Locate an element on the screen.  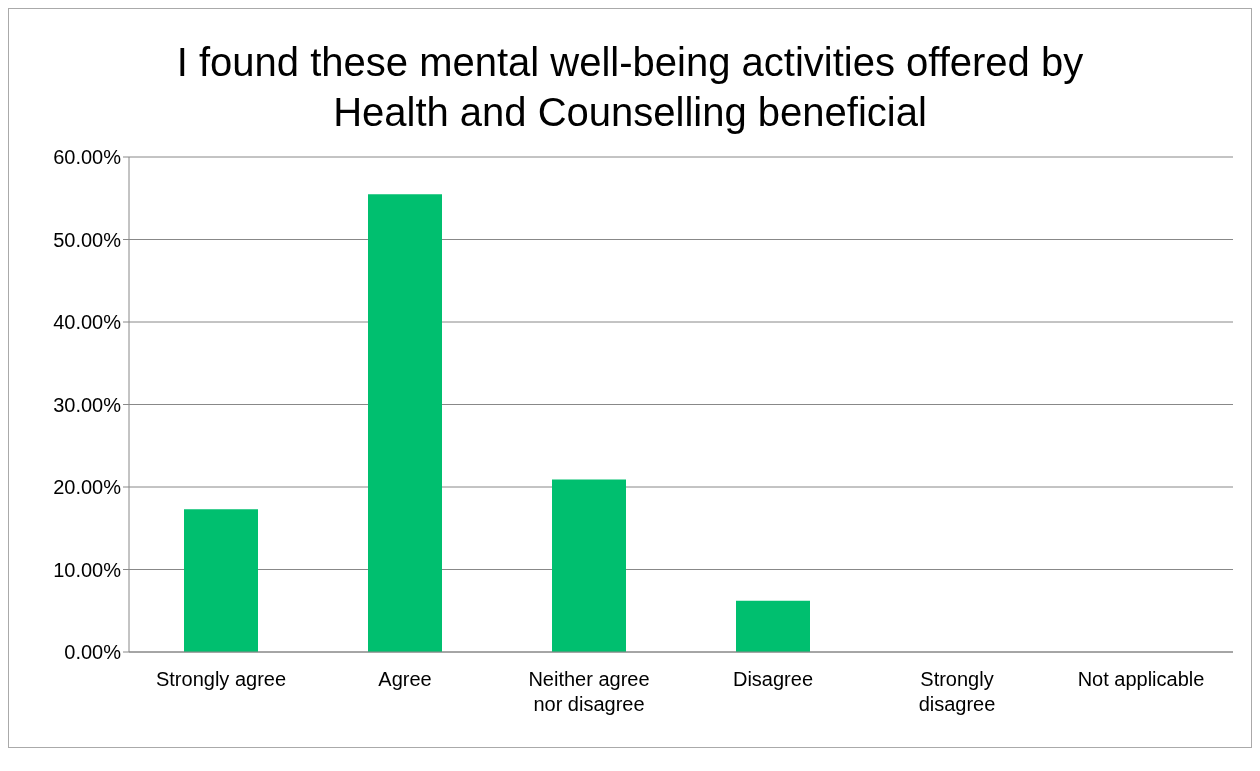
x-tick-label: Disagree is located at coordinates (773, 679).